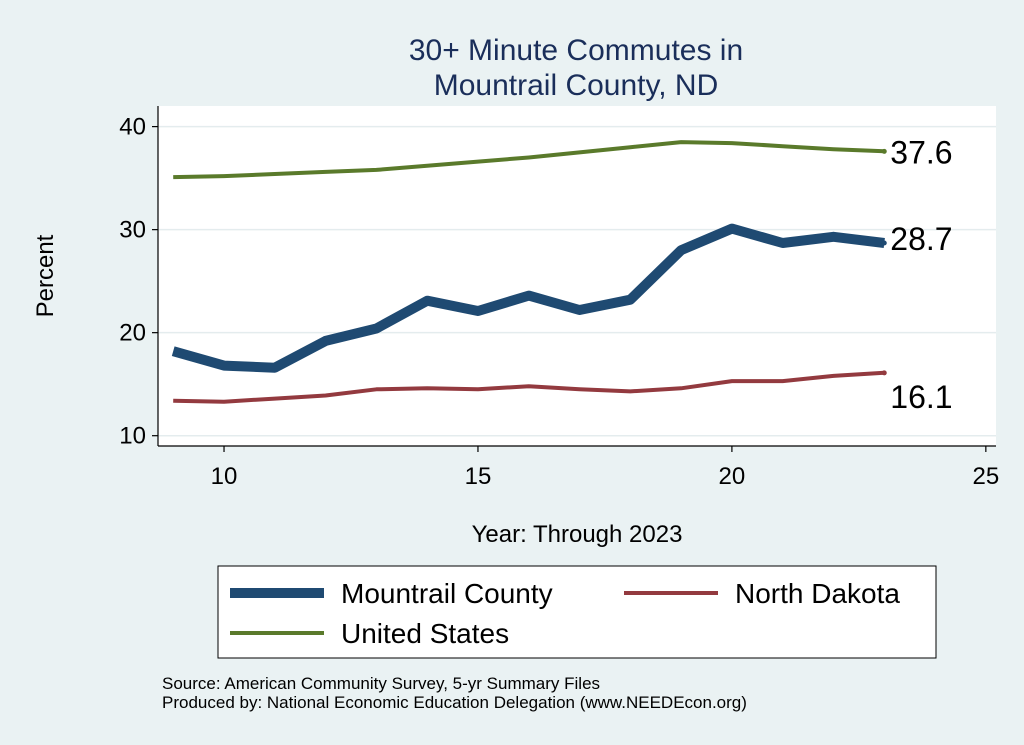 This screenshot has height=745, width=1024. I want to click on legend-box, so click(577, 612).